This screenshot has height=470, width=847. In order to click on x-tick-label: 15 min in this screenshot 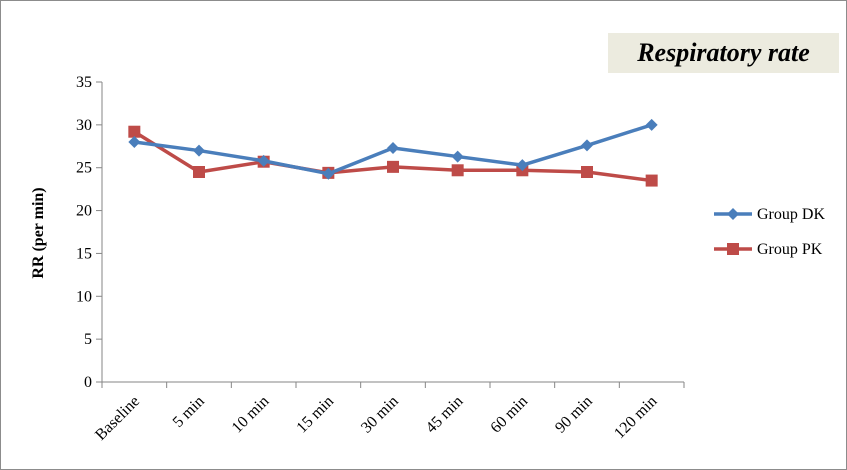, I will do `click(315, 415)`.